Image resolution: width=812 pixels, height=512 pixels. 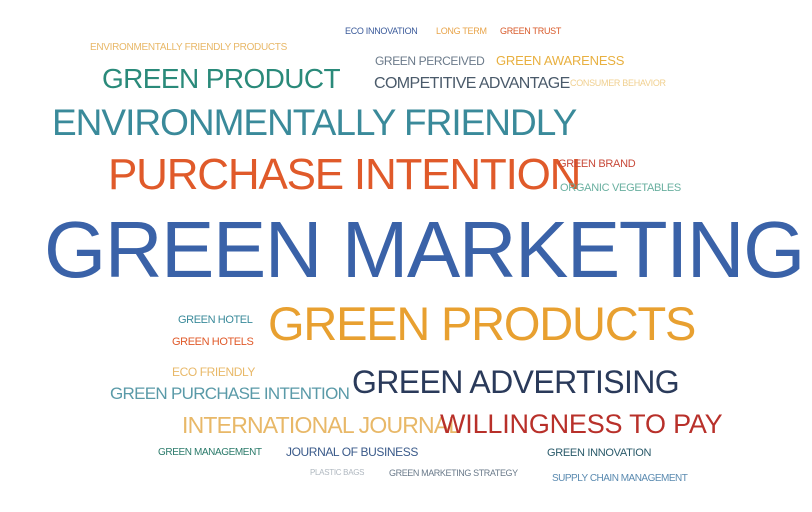 What do you see at coordinates (620, 188) in the screenshot?
I see `word-organic-vegetables: ORGANIC VEGETABLES` at bounding box center [620, 188].